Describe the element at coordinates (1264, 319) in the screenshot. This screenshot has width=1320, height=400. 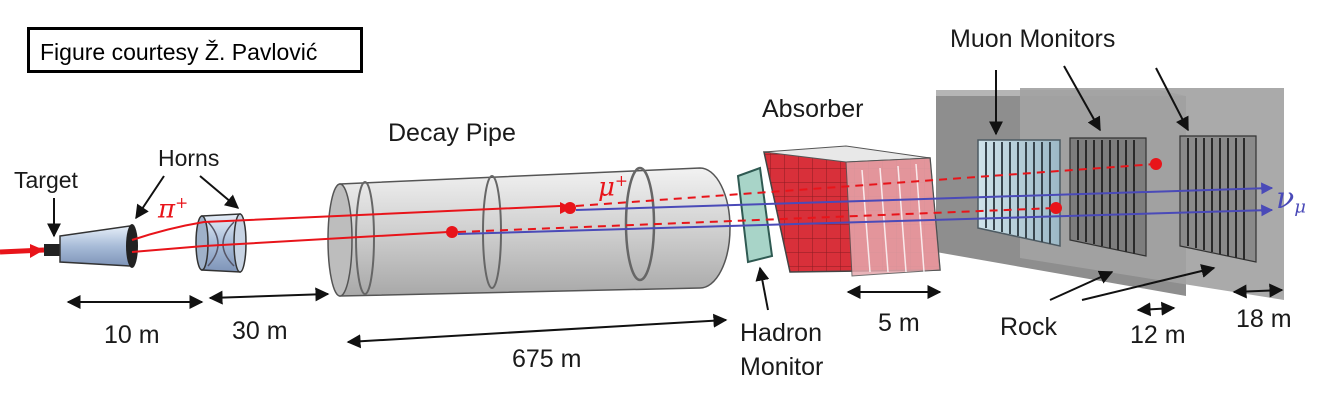
I see `dimension-rock-gap-2: 18 m` at that location.